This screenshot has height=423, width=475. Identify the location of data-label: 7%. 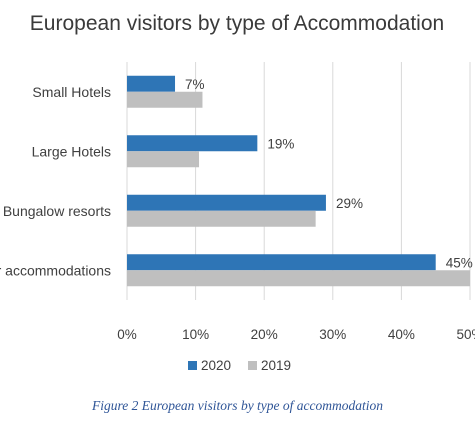
(195, 84).